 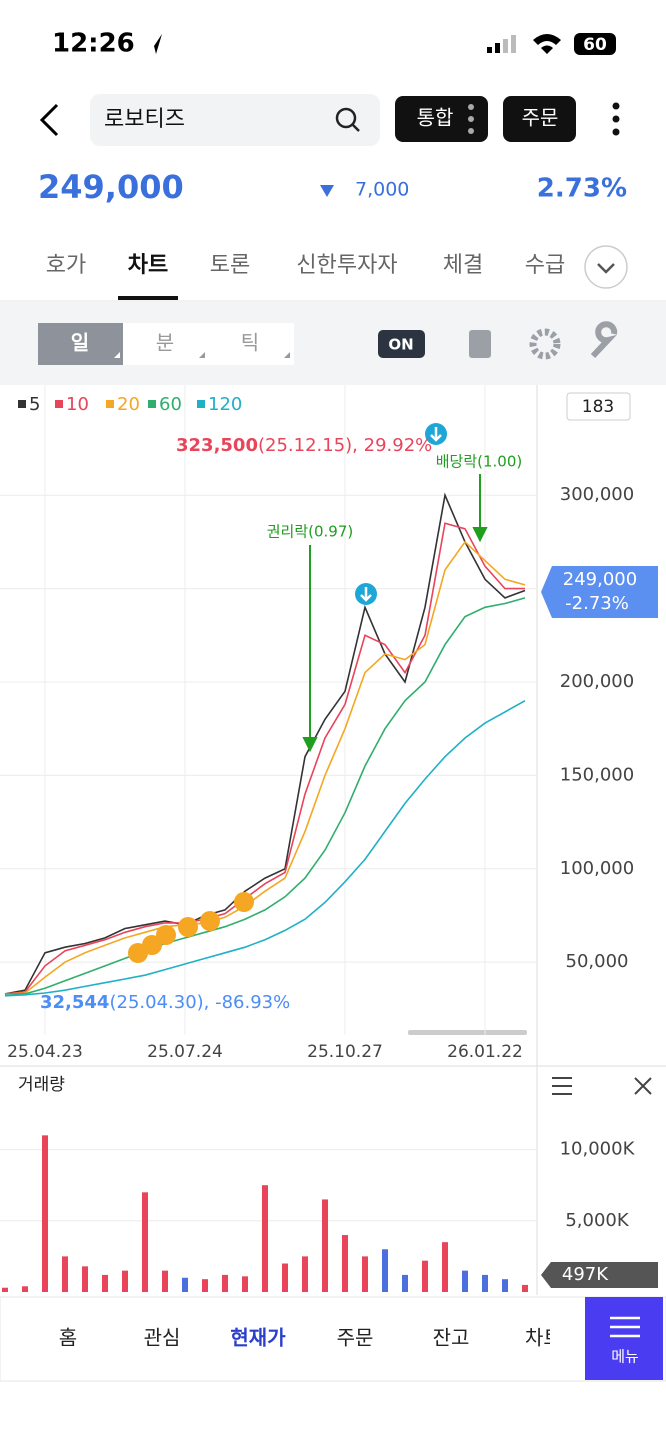 I want to click on tool-icon, so click(x=604, y=340).